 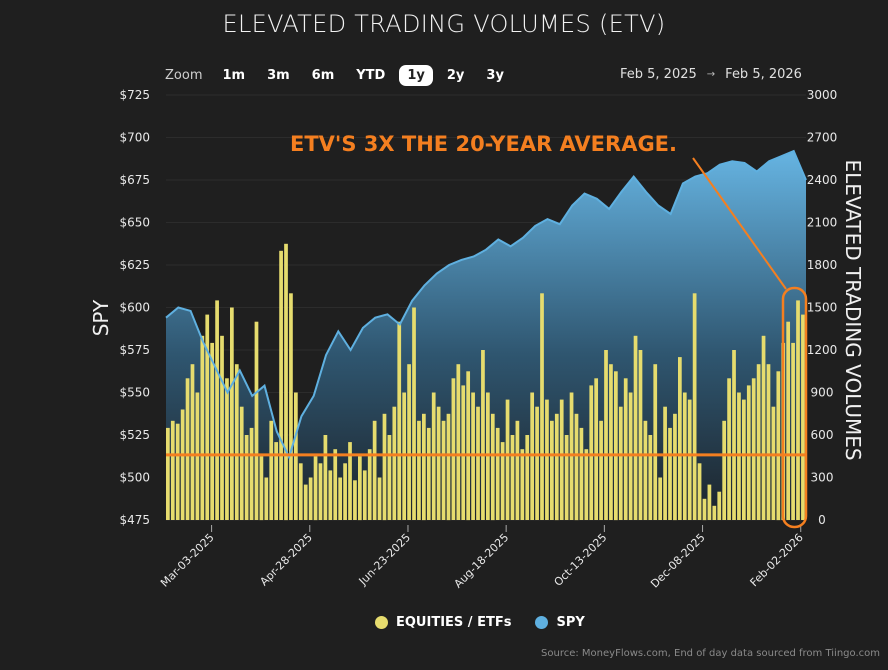 What do you see at coordinates (285, 559) in the screenshot?
I see `x-tick-label: Apr-28-2025` at bounding box center [285, 559].